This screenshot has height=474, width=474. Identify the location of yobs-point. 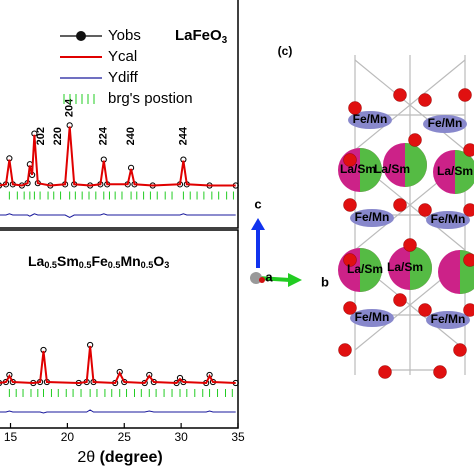
(180, 378).